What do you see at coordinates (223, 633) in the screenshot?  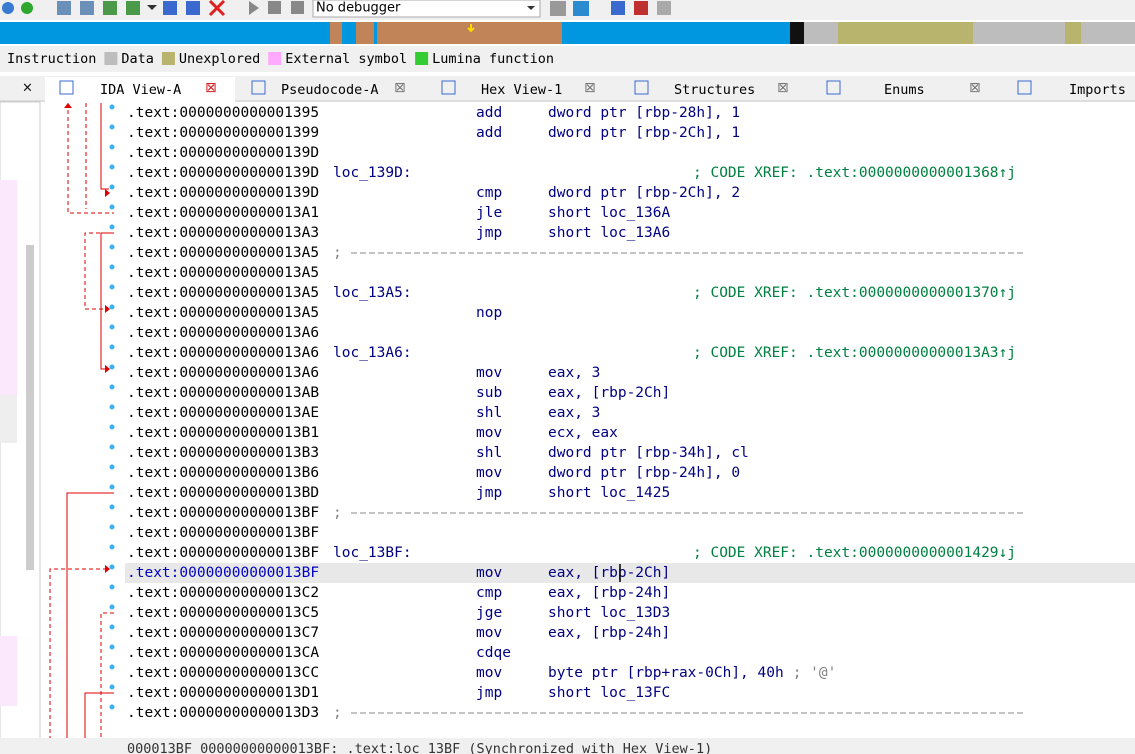 I see `address: .text:00000000000013C7` at bounding box center [223, 633].